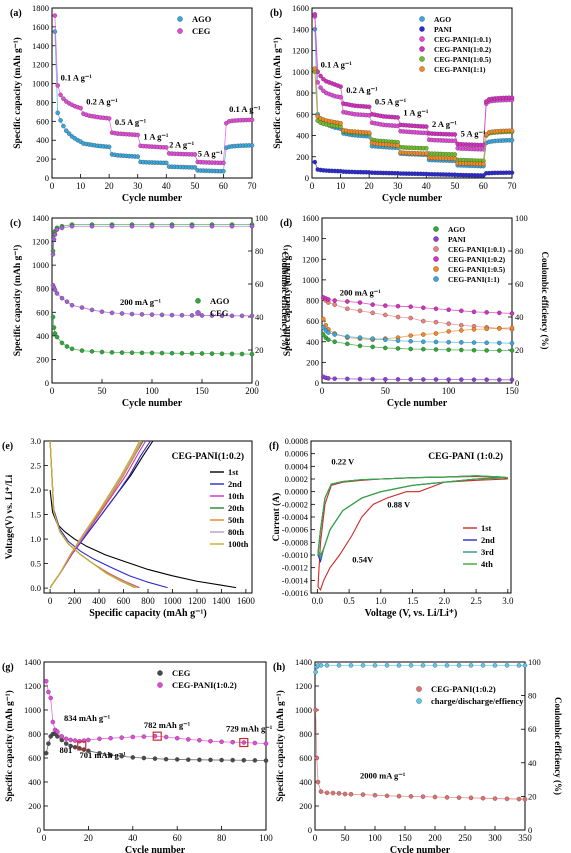 The image size is (571, 853). Describe the element at coordinates (261, 218) in the screenshot. I see `y2-tick-label: 100` at that location.